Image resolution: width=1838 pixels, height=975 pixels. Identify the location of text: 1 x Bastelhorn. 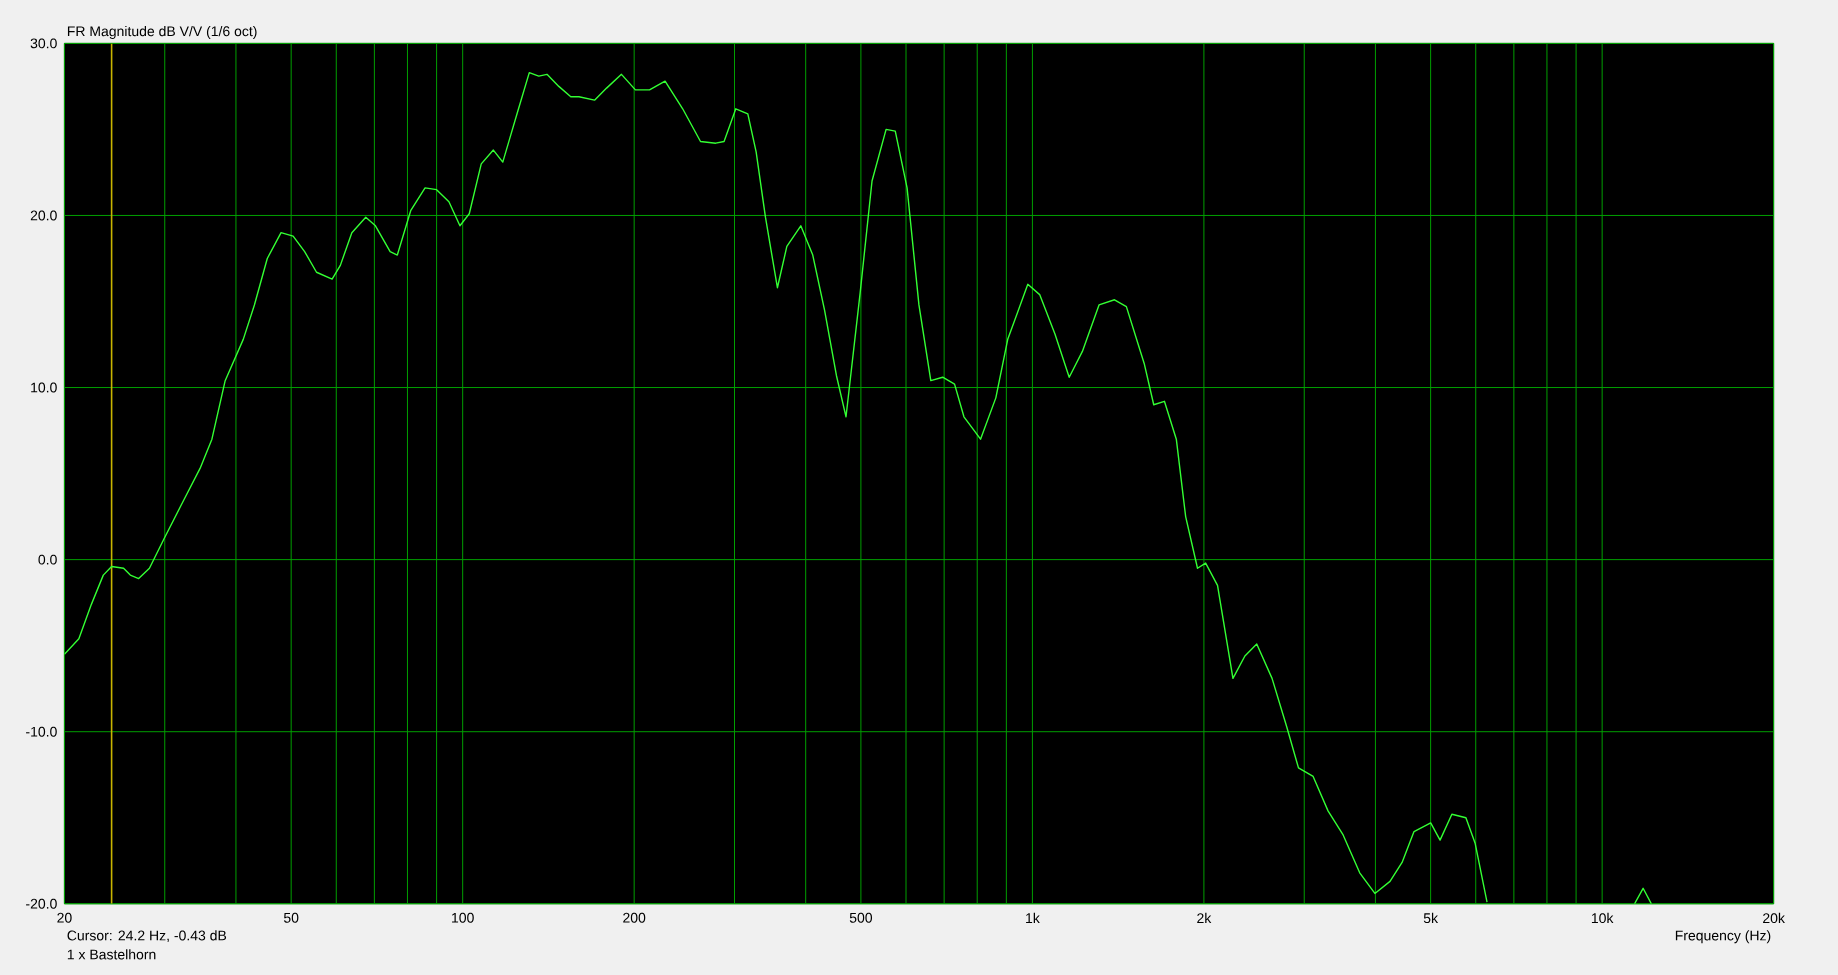
(111, 954).